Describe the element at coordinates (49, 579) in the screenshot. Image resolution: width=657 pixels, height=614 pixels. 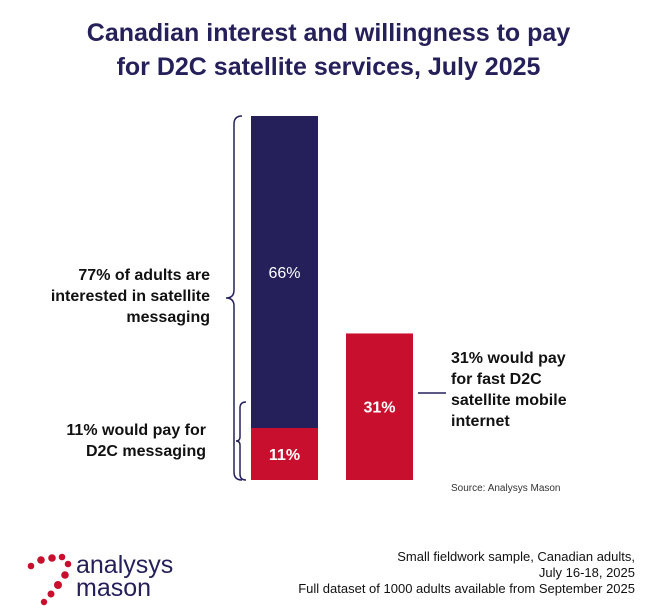
I see `analysys-mason-logo-icon` at that location.